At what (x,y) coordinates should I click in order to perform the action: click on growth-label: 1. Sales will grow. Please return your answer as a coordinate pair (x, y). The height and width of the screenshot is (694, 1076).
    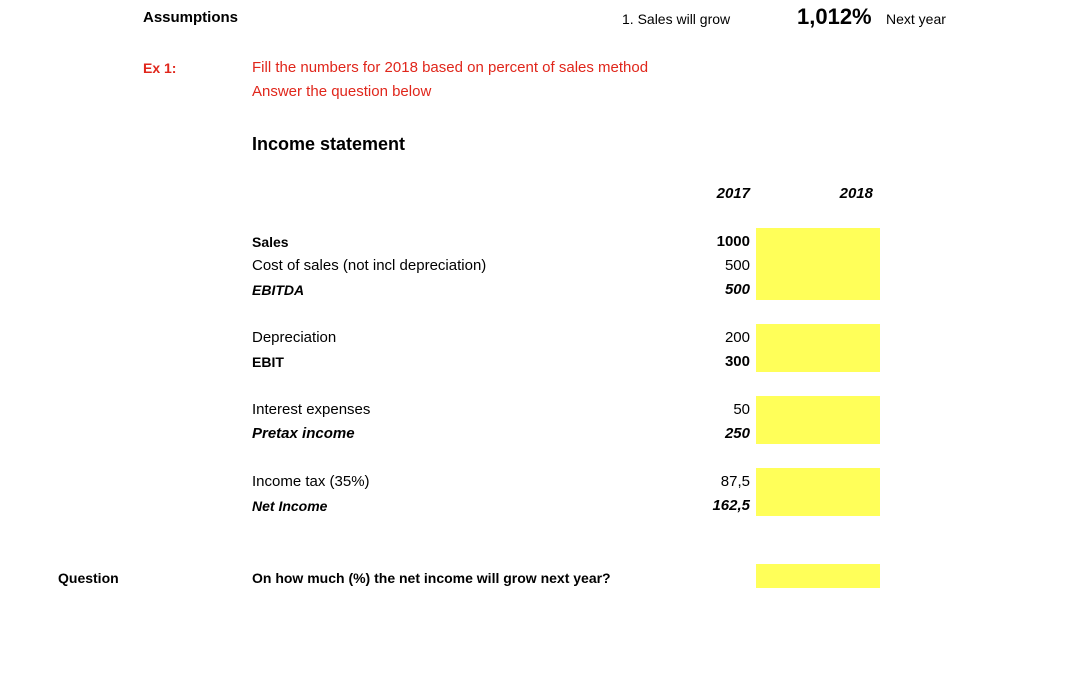
    Looking at the image, I should click on (676, 19).